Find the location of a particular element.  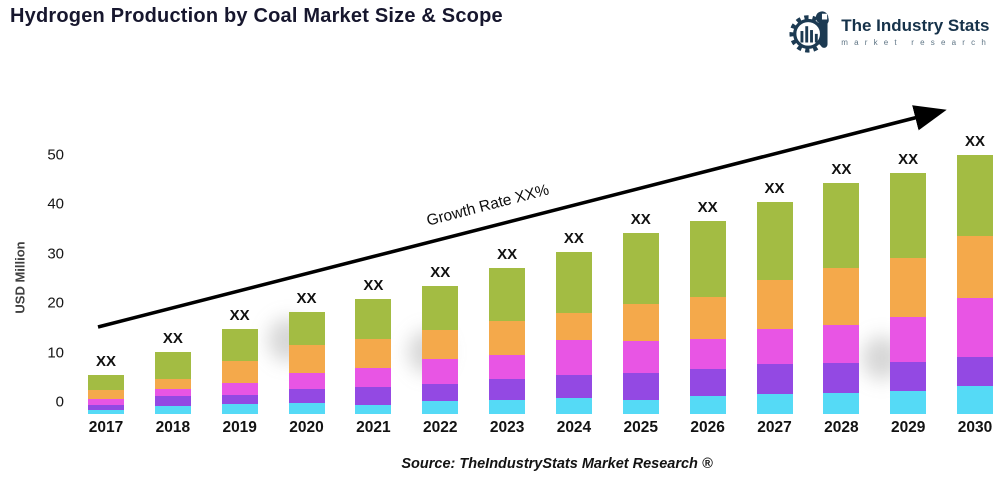

y-tick-label-50: 50 is located at coordinates (55, 155).